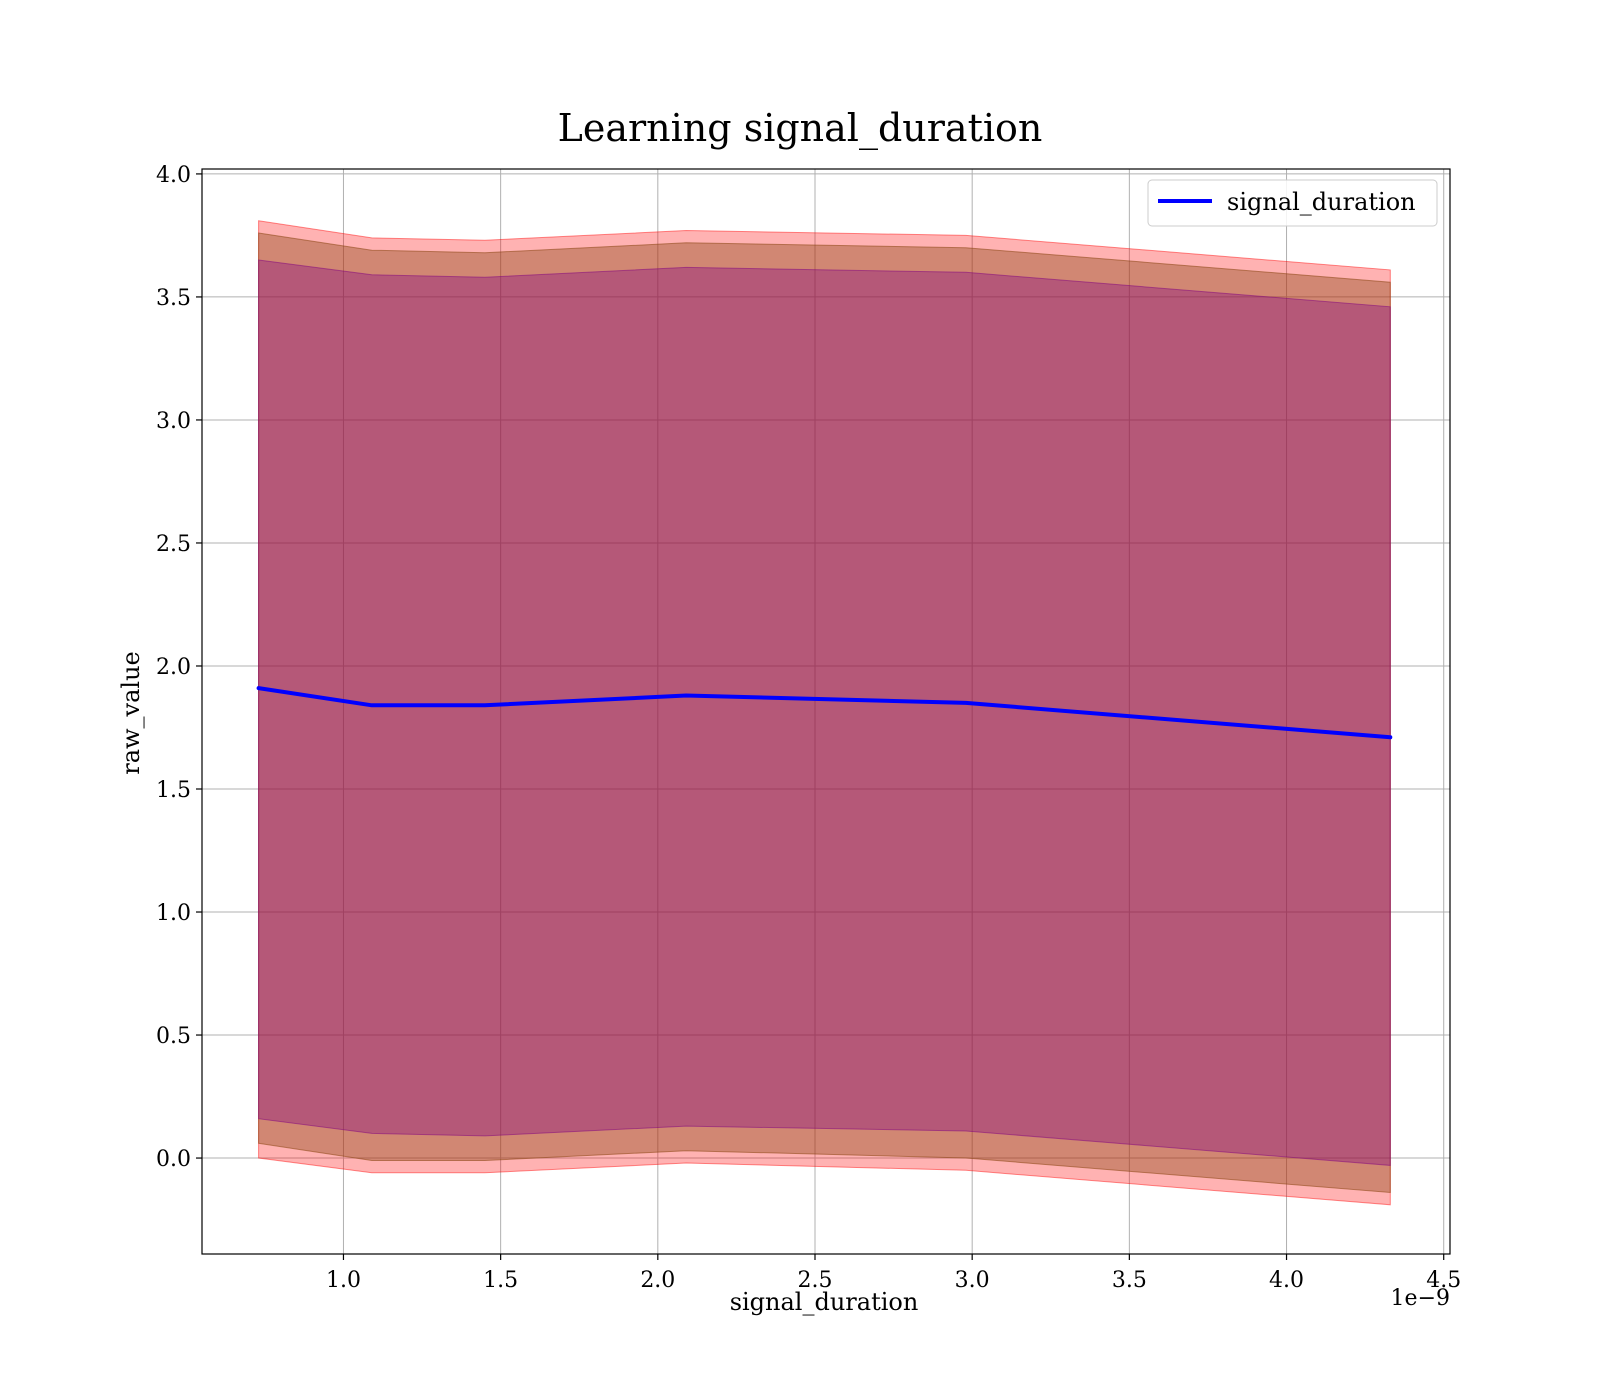  Describe the element at coordinates (173, 421) in the screenshot. I see `y-tick-label: 3.0` at that location.